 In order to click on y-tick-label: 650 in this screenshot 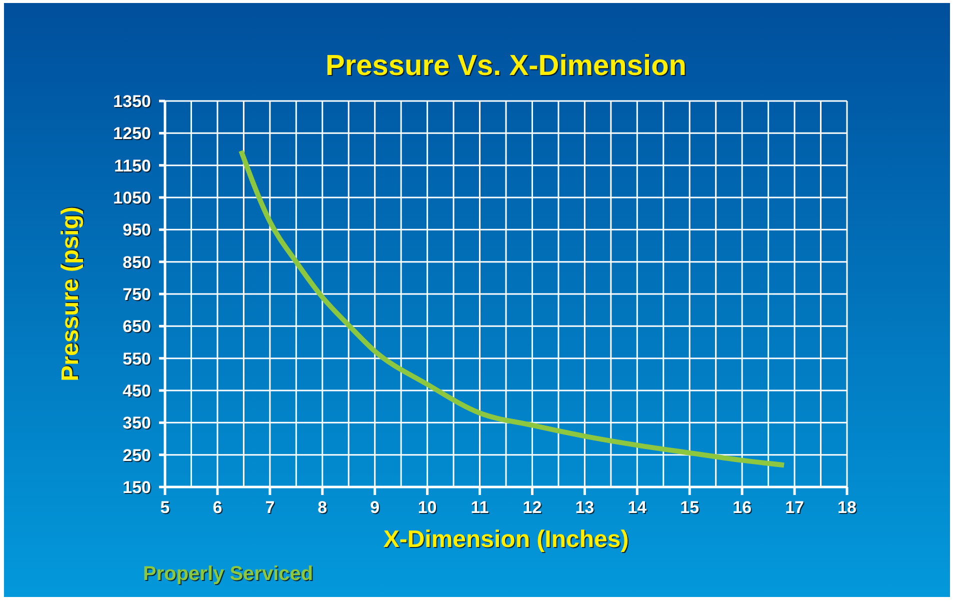, I will do `click(136, 326)`.